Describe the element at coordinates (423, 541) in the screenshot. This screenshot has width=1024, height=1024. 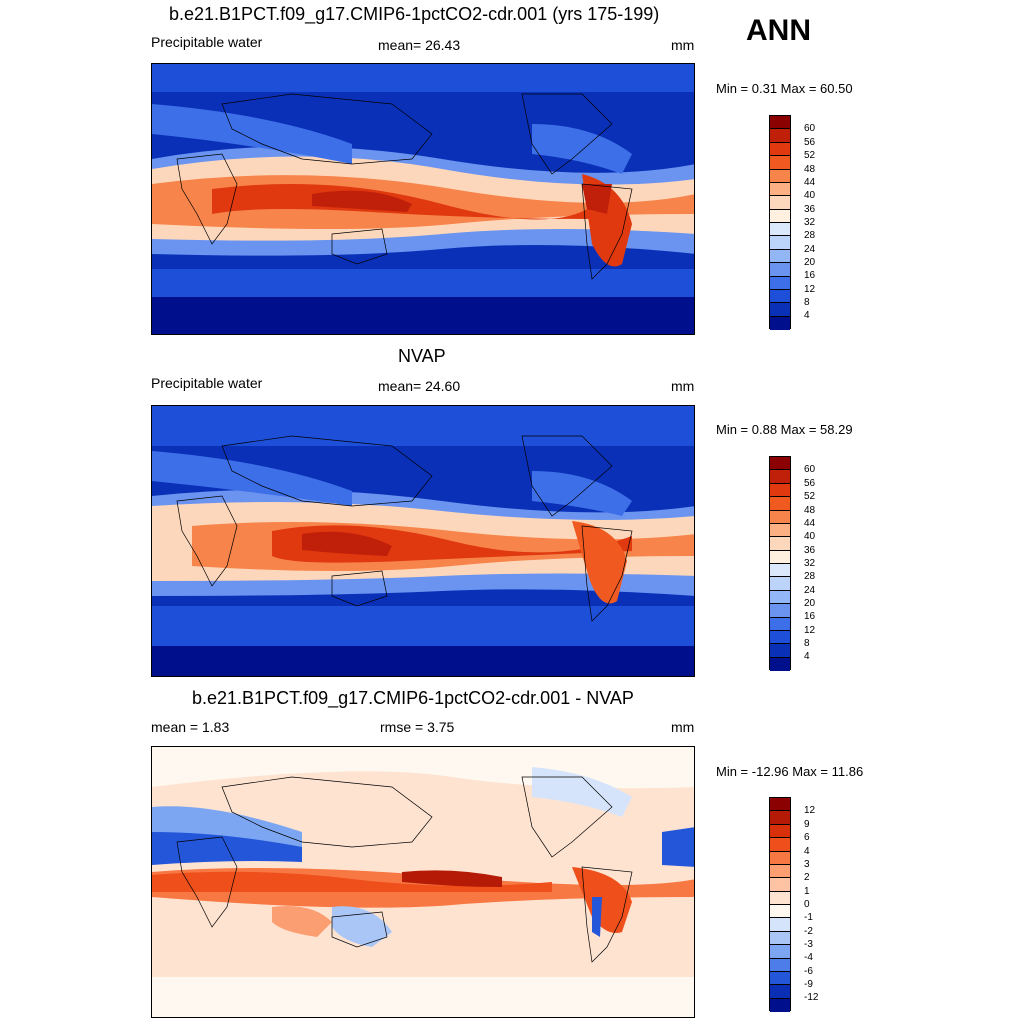
I see `panel2-map` at that location.